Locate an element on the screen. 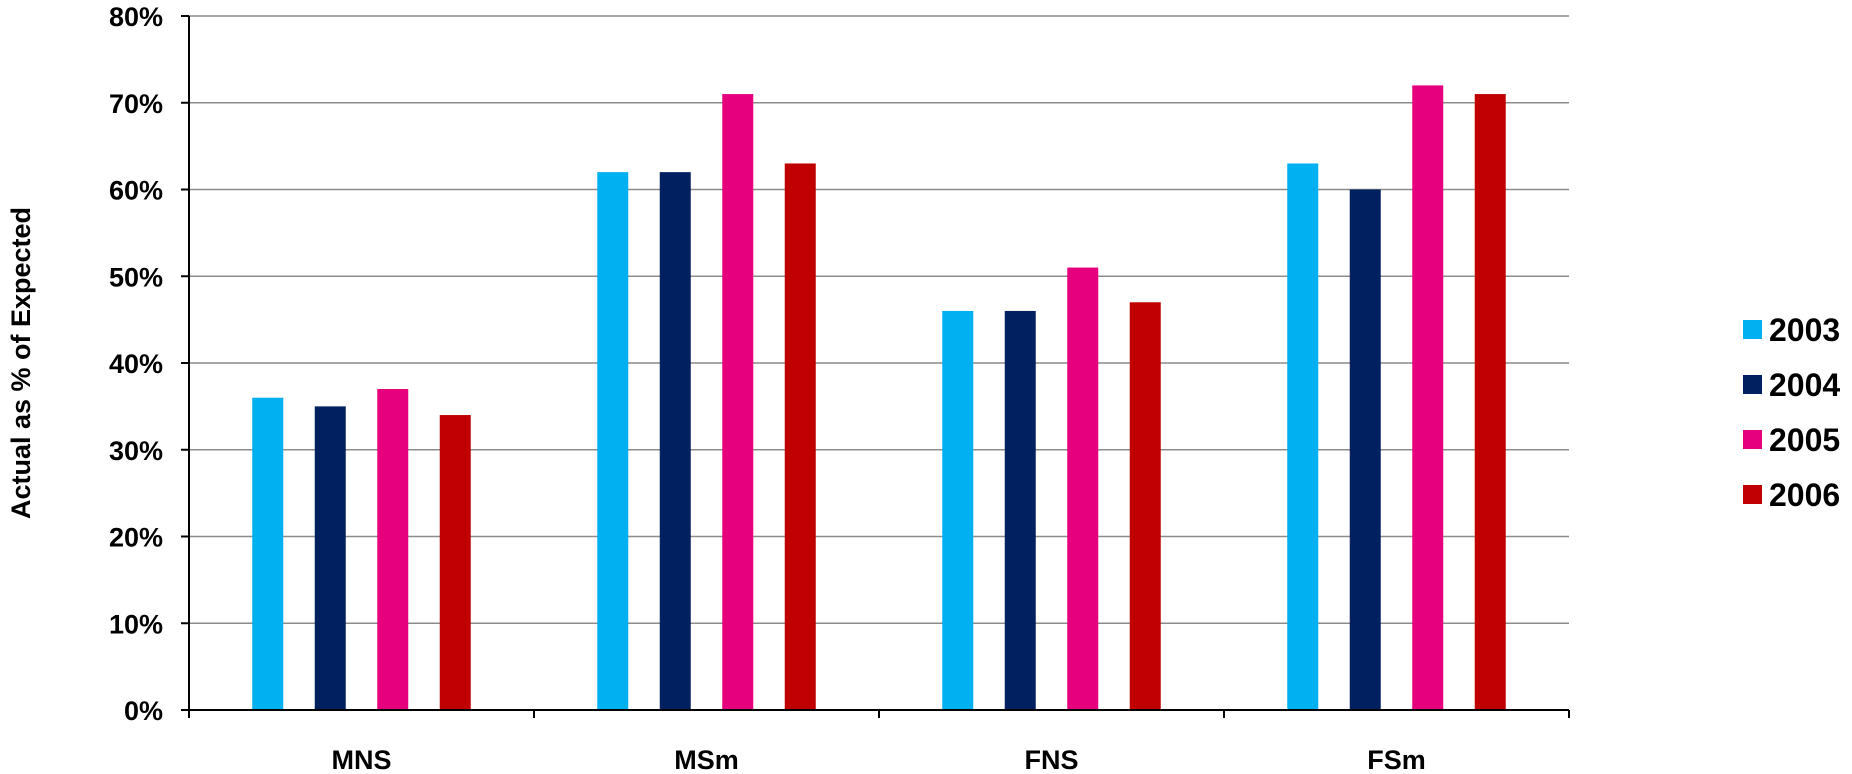  y-tick-label: 40% is located at coordinates (136, 364).